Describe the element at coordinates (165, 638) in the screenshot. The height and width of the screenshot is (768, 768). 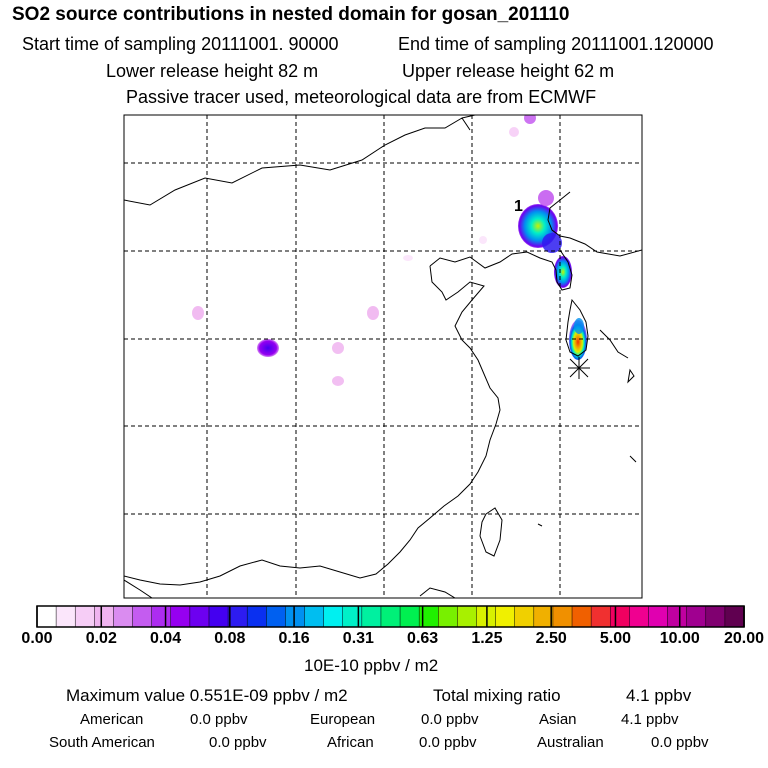
I see `colorbar-tick-label: 0.04` at that location.